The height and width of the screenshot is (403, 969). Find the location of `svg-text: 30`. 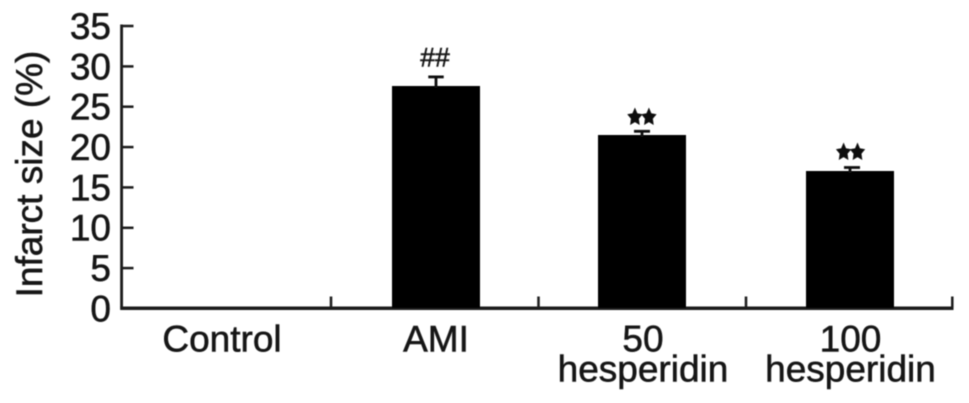

svg-text: 30 is located at coordinates (90, 66).